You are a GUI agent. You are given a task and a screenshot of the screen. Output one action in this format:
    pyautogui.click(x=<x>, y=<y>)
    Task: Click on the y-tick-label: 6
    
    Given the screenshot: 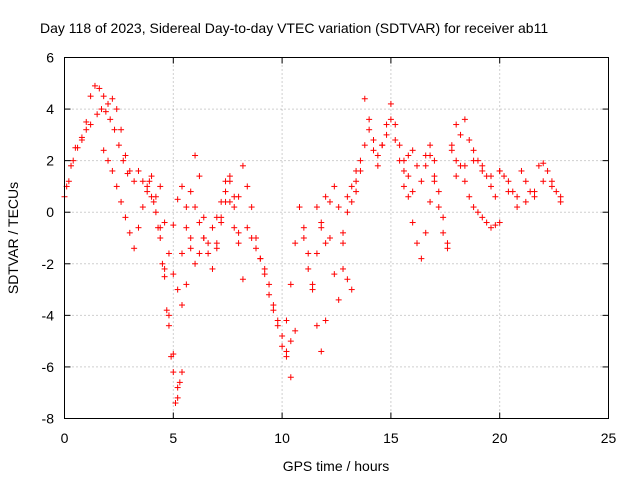 What is the action you would take?
    pyautogui.click(x=50, y=58)
    